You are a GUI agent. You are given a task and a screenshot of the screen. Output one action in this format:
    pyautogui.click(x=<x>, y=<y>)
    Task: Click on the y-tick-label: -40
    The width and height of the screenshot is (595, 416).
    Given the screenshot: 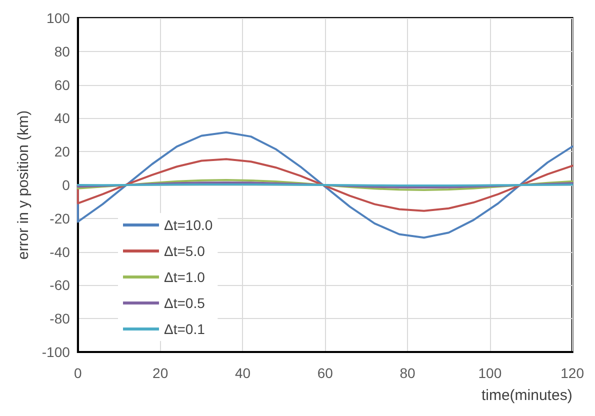 What is the action you would take?
    pyautogui.click(x=60, y=252)
    